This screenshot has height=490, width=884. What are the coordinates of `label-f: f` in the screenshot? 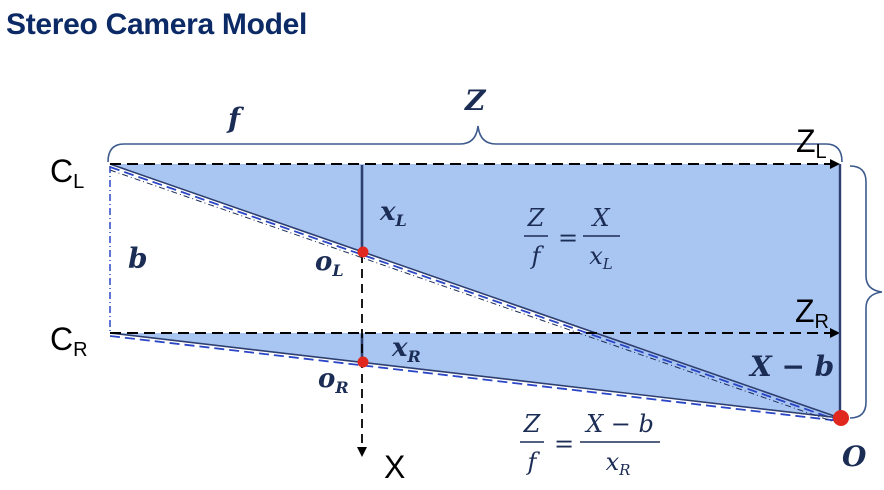 It's located at (235, 118).